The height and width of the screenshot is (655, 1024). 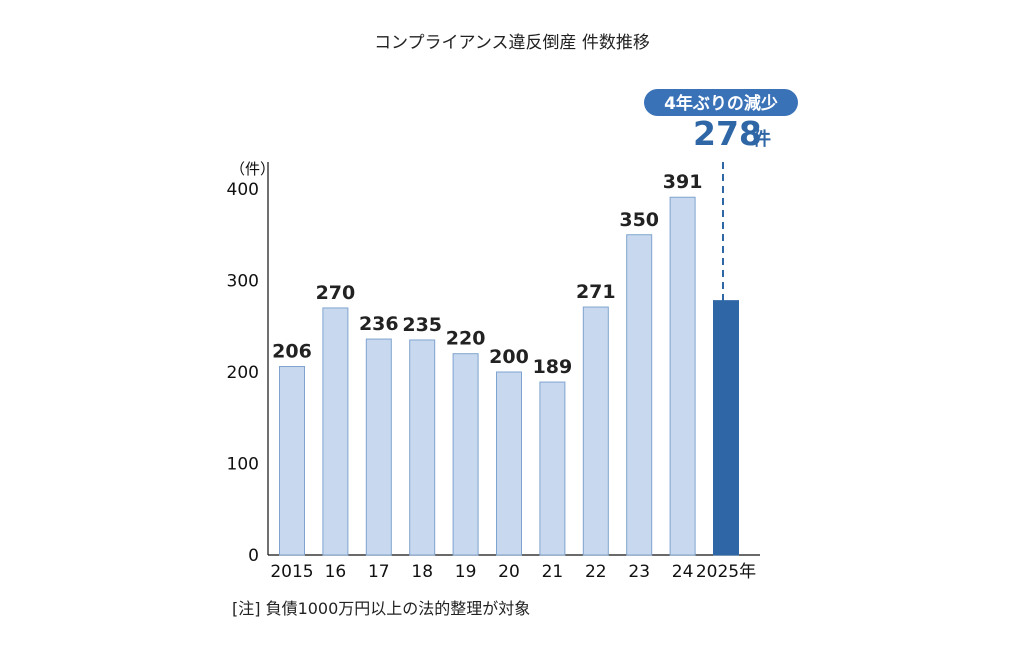 I want to click on bar-value-label: 271, so click(x=596, y=292).